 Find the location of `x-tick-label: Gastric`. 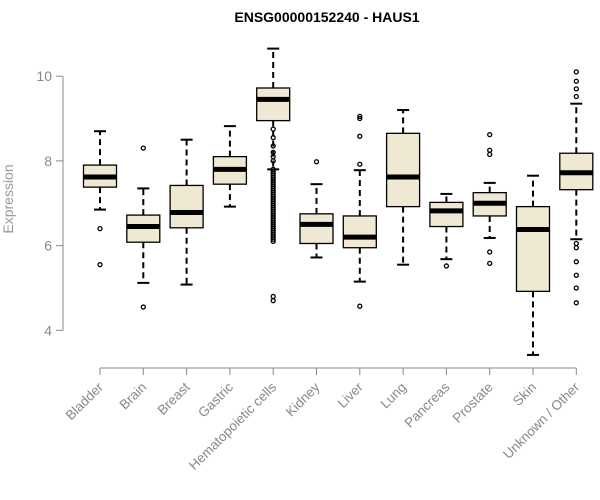

x-tick-label: Gastric is located at coordinates (215, 399).